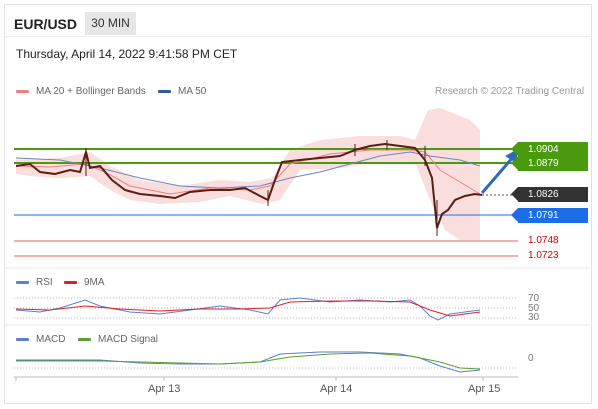 Image resolution: width=598 pixels, height=409 pixels. What do you see at coordinates (543, 240) in the screenshot?
I see `support-2-value: 1.0748` at bounding box center [543, 240].